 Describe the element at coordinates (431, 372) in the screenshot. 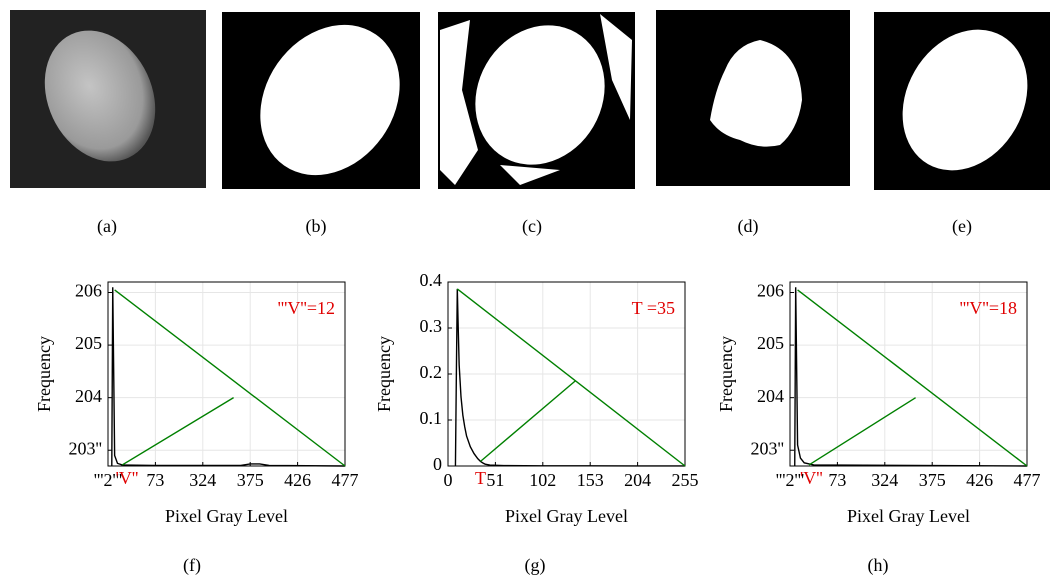

I see `y-tick-label: 0.2` at that location.